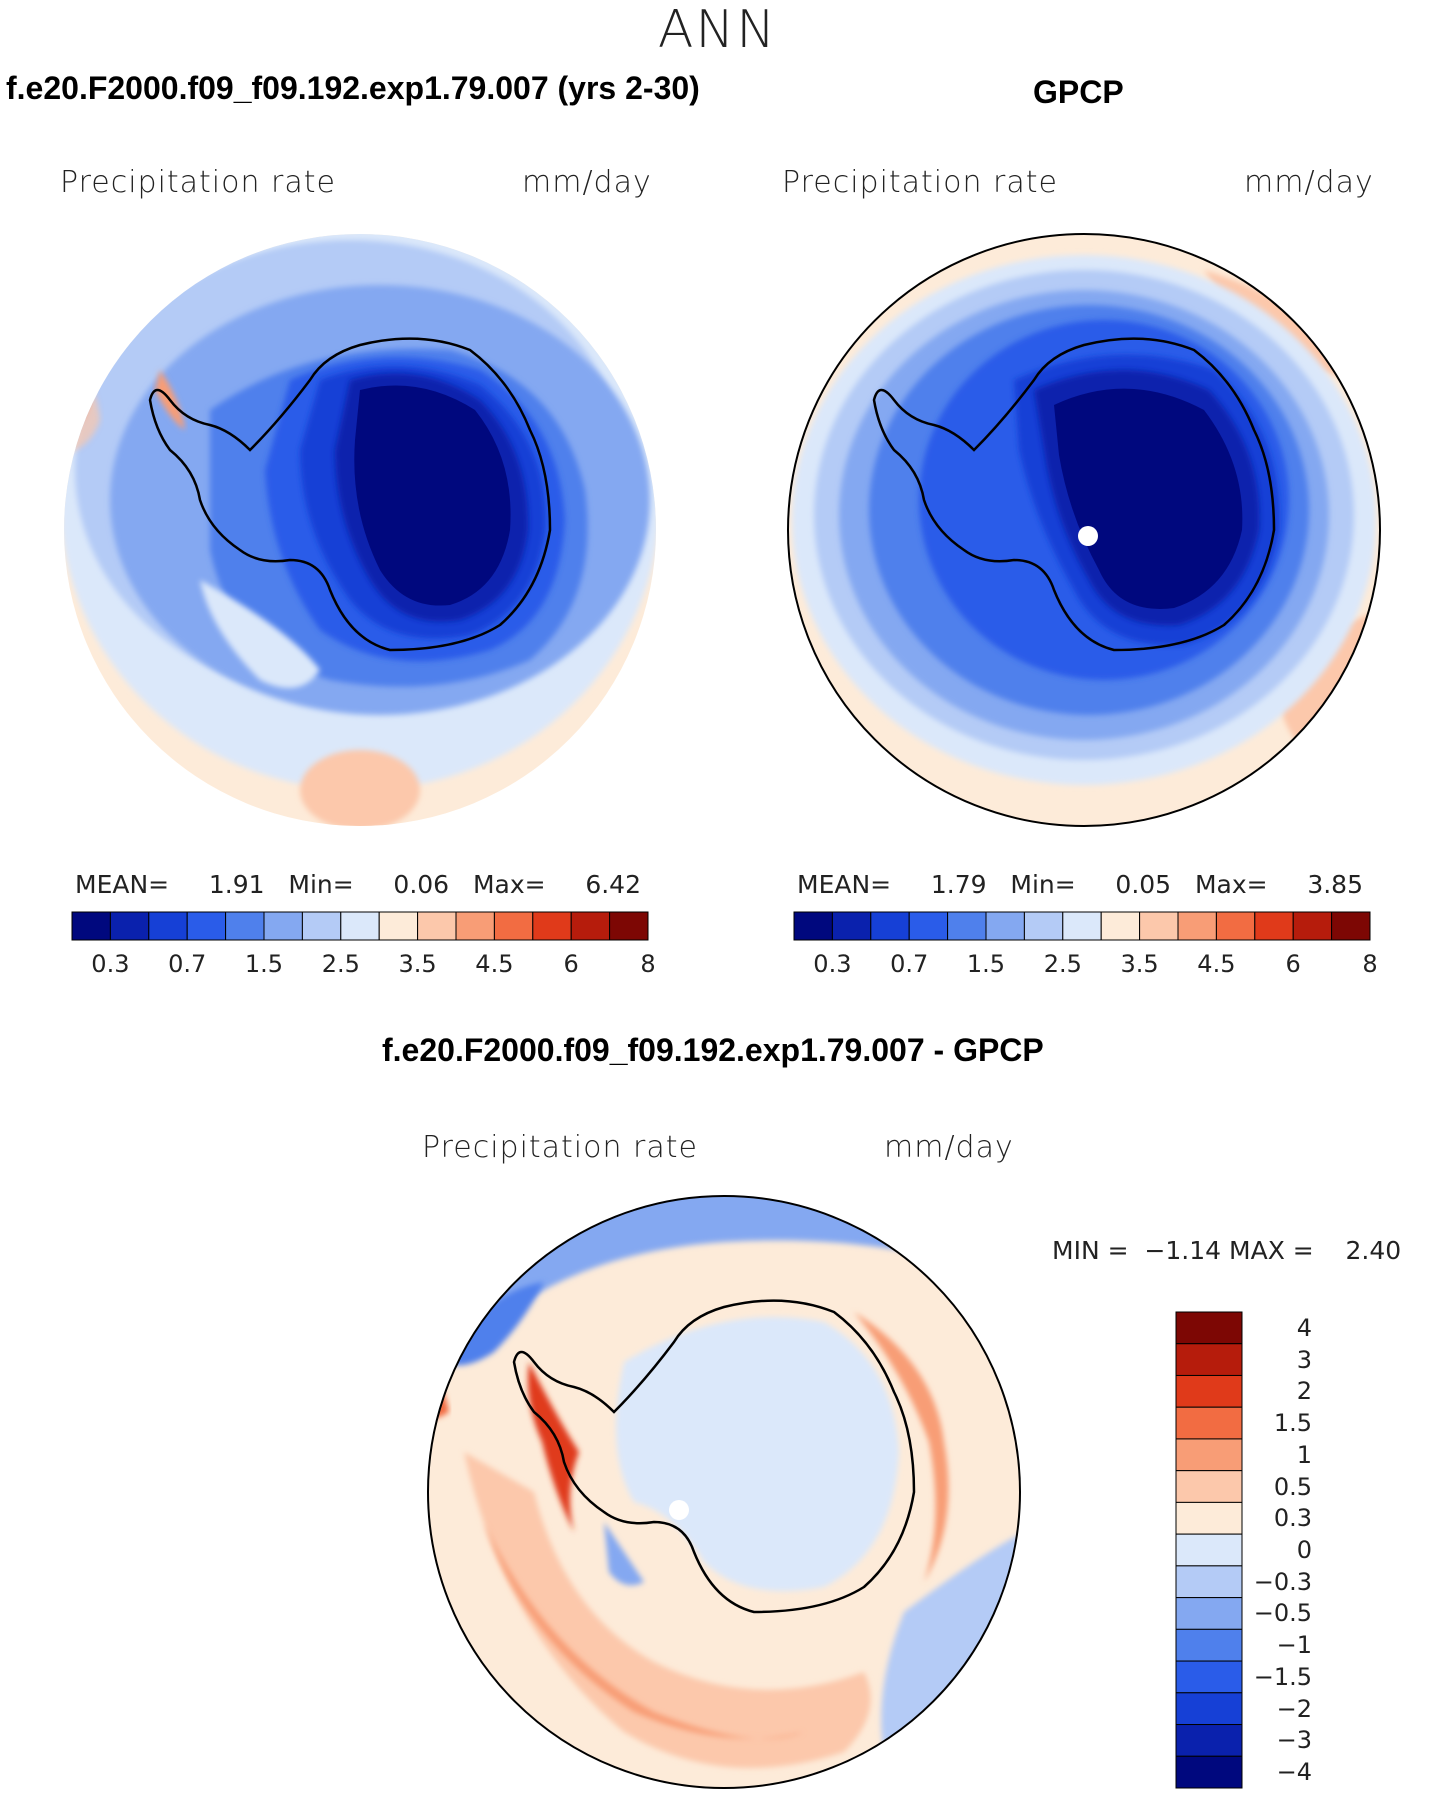 This screenshot has width=1435, height=1800. Describe the element at coordinates (1292, 1423) in the screenshot. I see `diff-colorbar-tick-label: 1.5` at that location.